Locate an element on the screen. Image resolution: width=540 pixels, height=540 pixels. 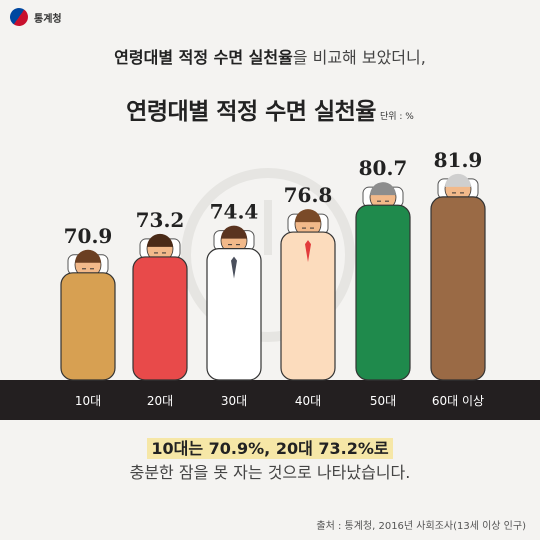
value-label: 81.9 is located at coordinates (458, 160).